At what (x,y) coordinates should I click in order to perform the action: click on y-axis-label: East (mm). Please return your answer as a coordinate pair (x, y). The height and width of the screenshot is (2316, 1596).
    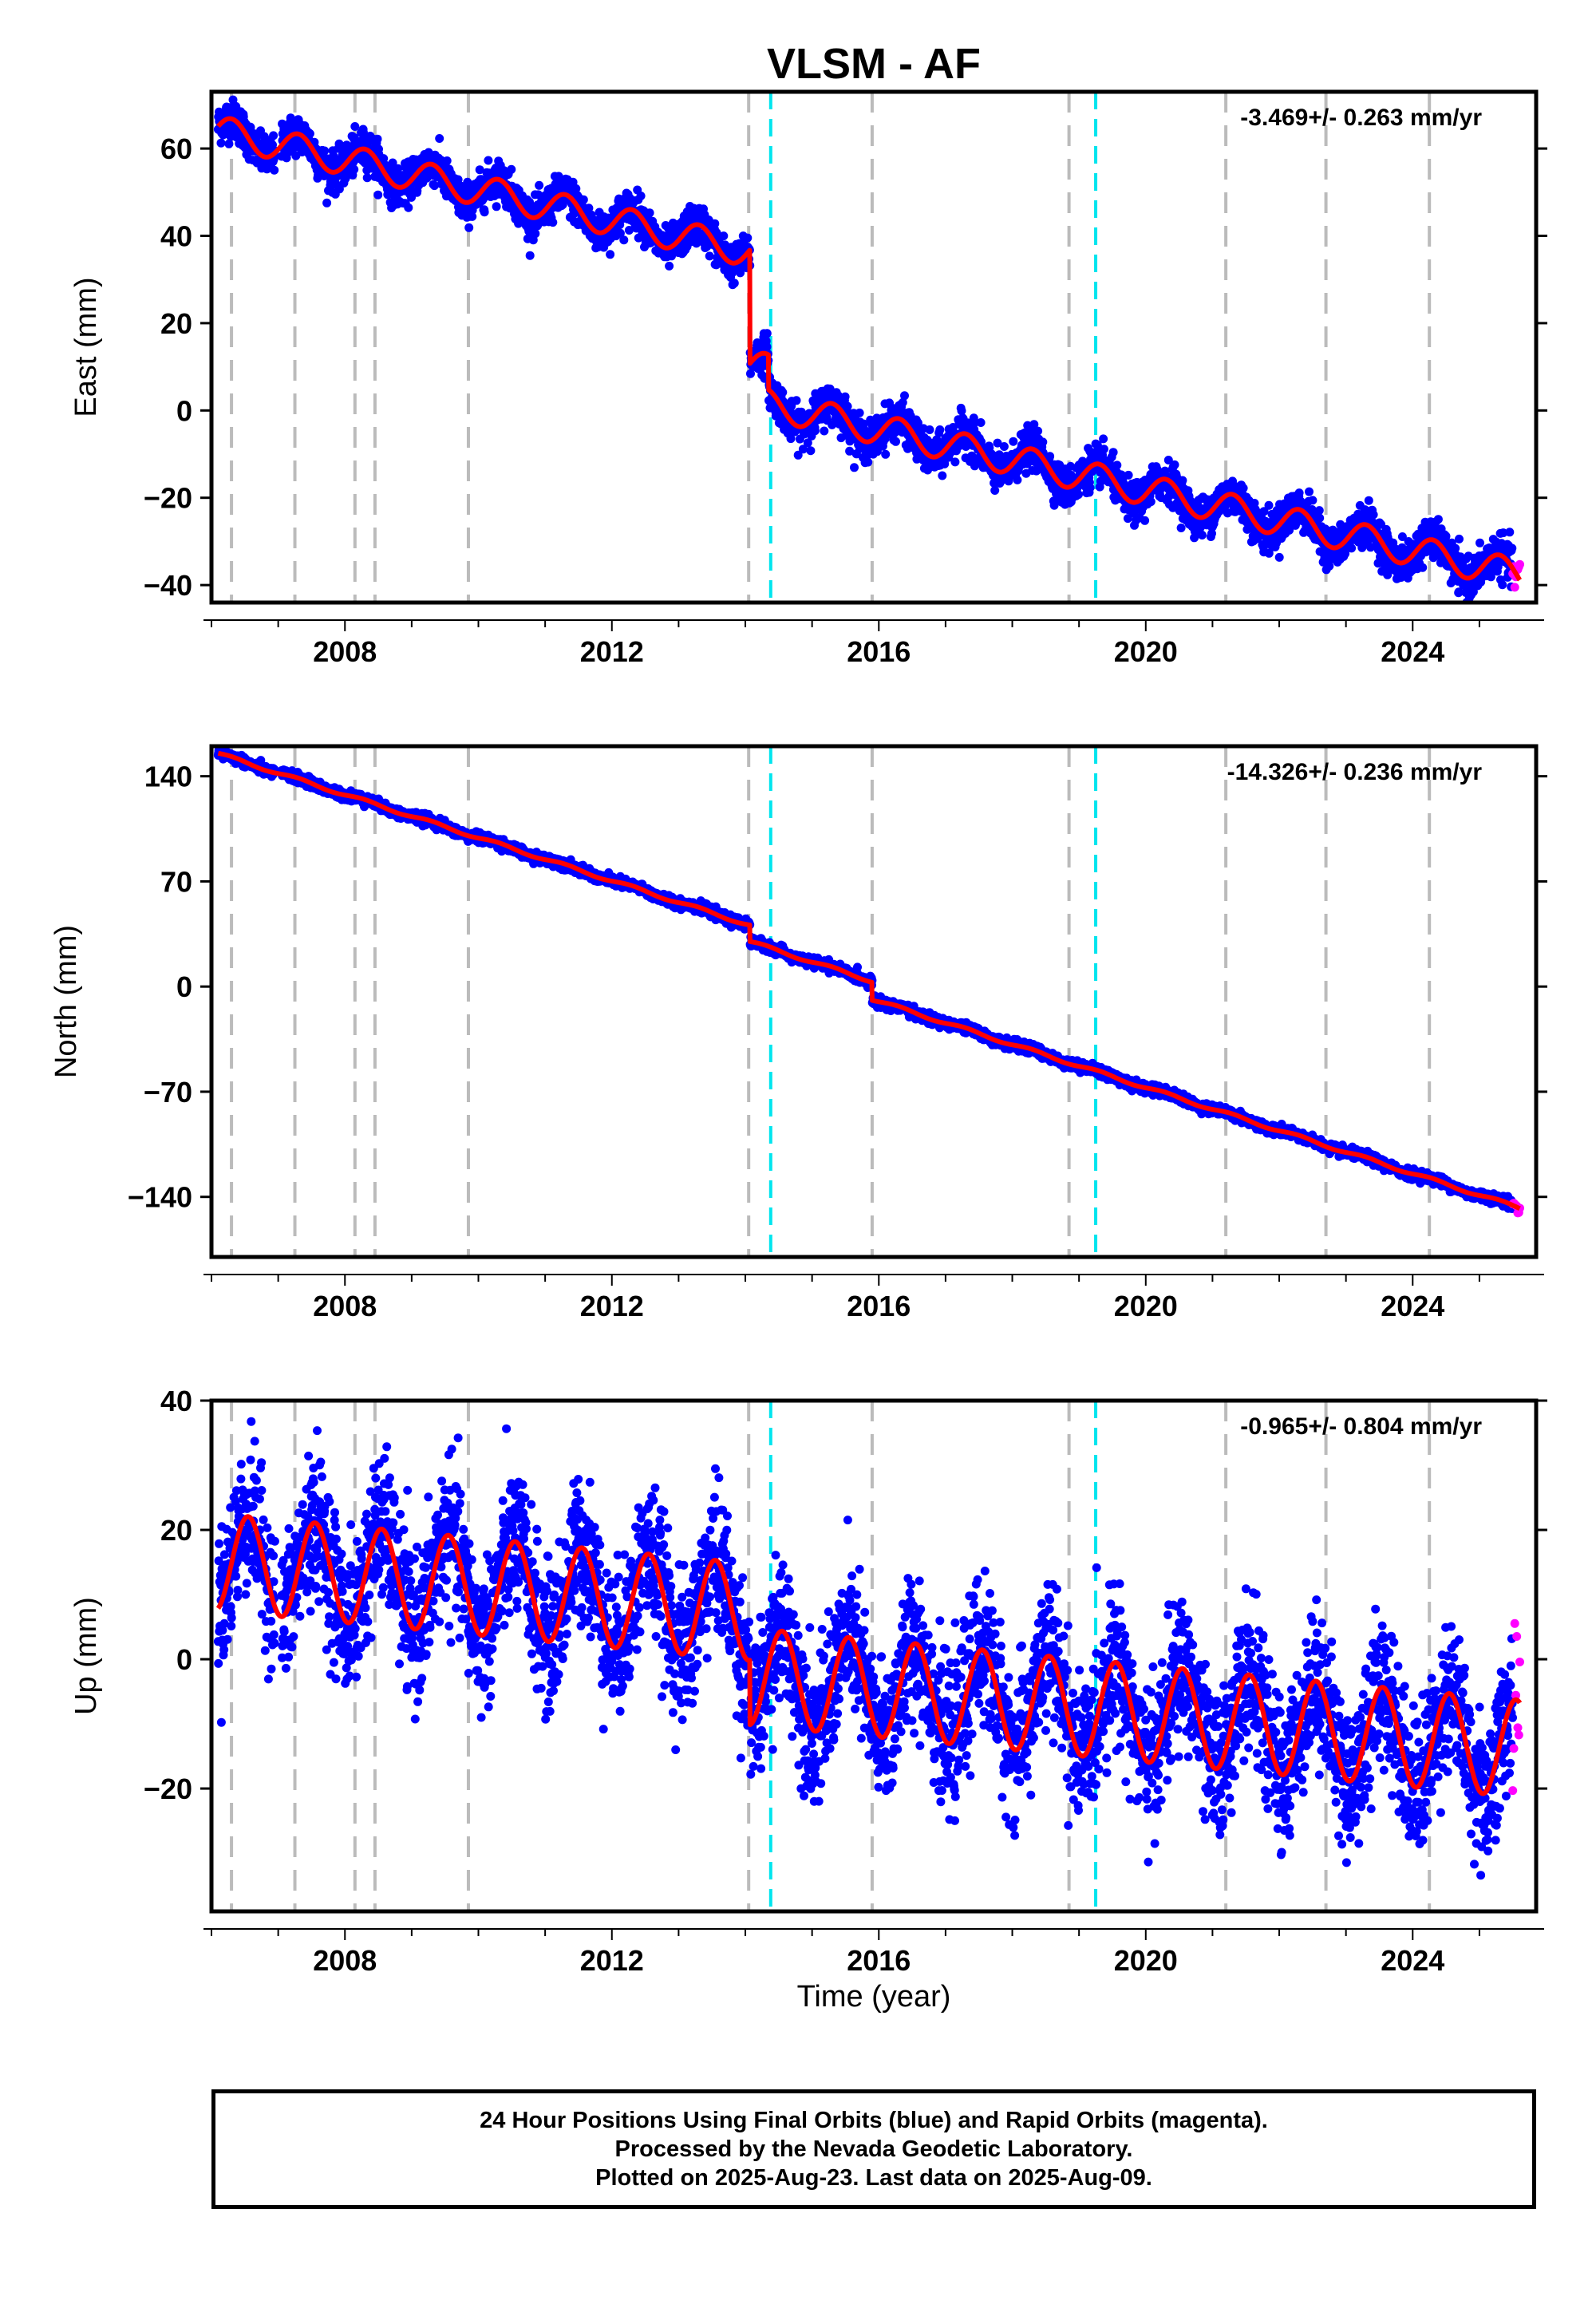
    Looking at the image, I should click on (86, 347).